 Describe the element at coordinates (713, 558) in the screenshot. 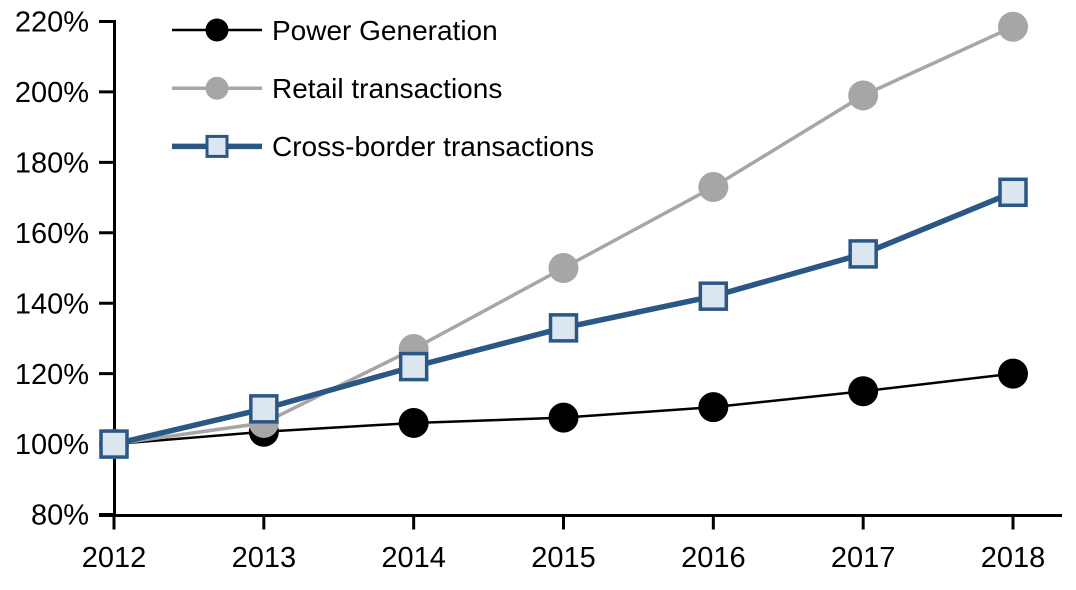

I see `x-tick-label: 2016` at that location.